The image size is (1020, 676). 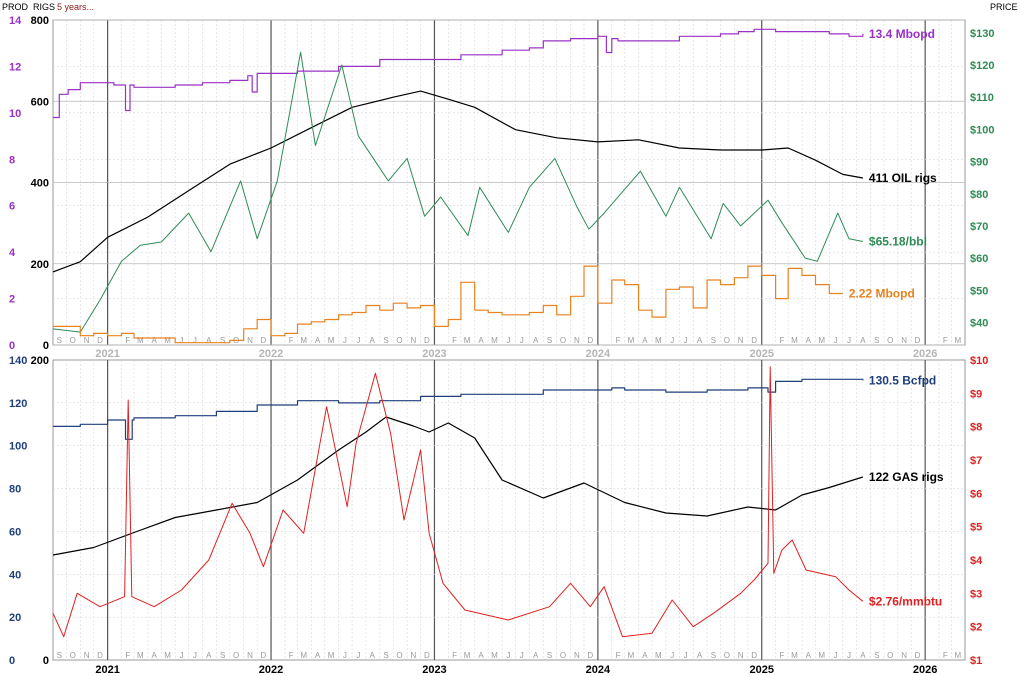 I want to click on prod-tick-label: 100, so click(x=18, y=447).